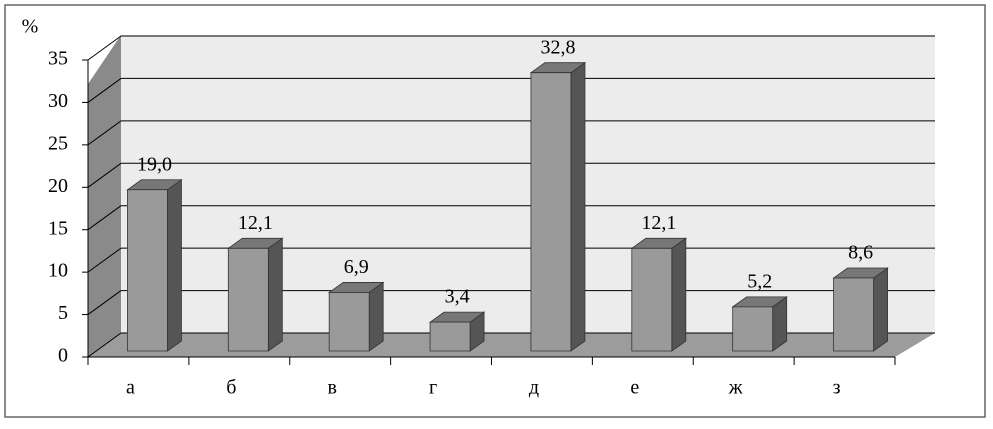 This screenshot has width=993, height=429. What do you see at coordinates (860, 253) in the screenshot?
I see `value-label: 8,6` at bounding box center [860, 253].